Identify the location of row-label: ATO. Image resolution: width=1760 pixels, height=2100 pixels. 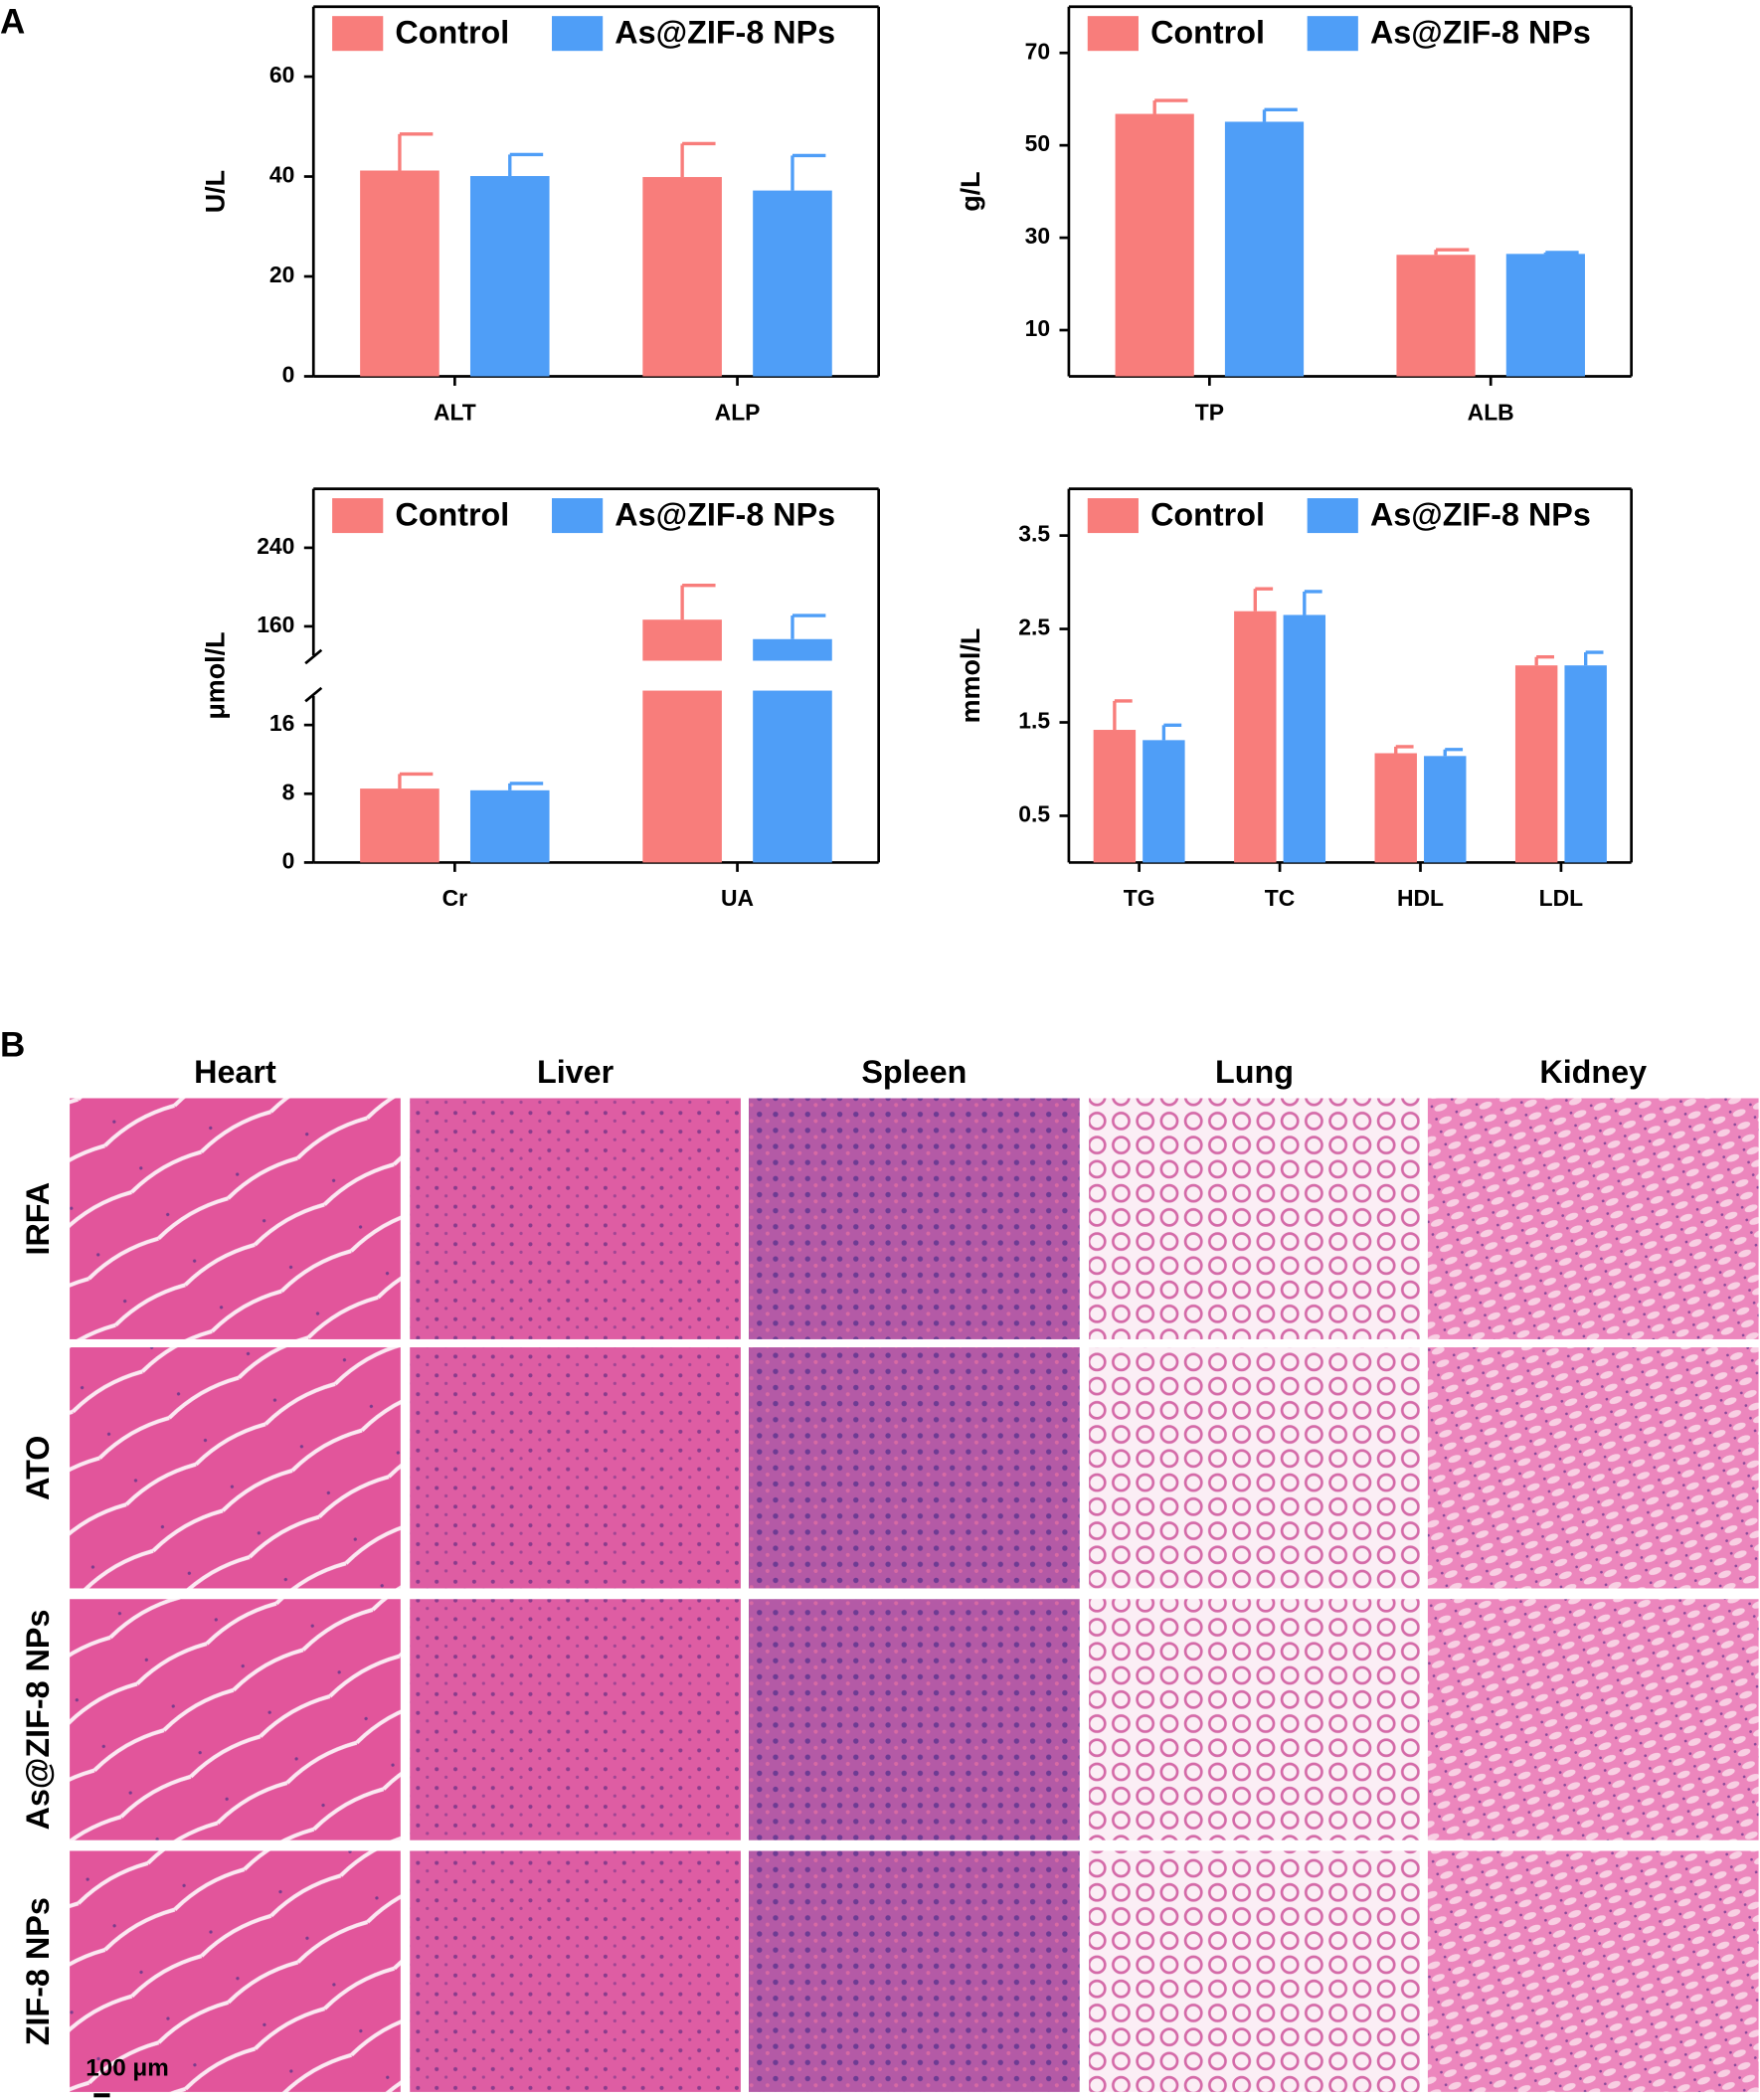
(38, 1468).